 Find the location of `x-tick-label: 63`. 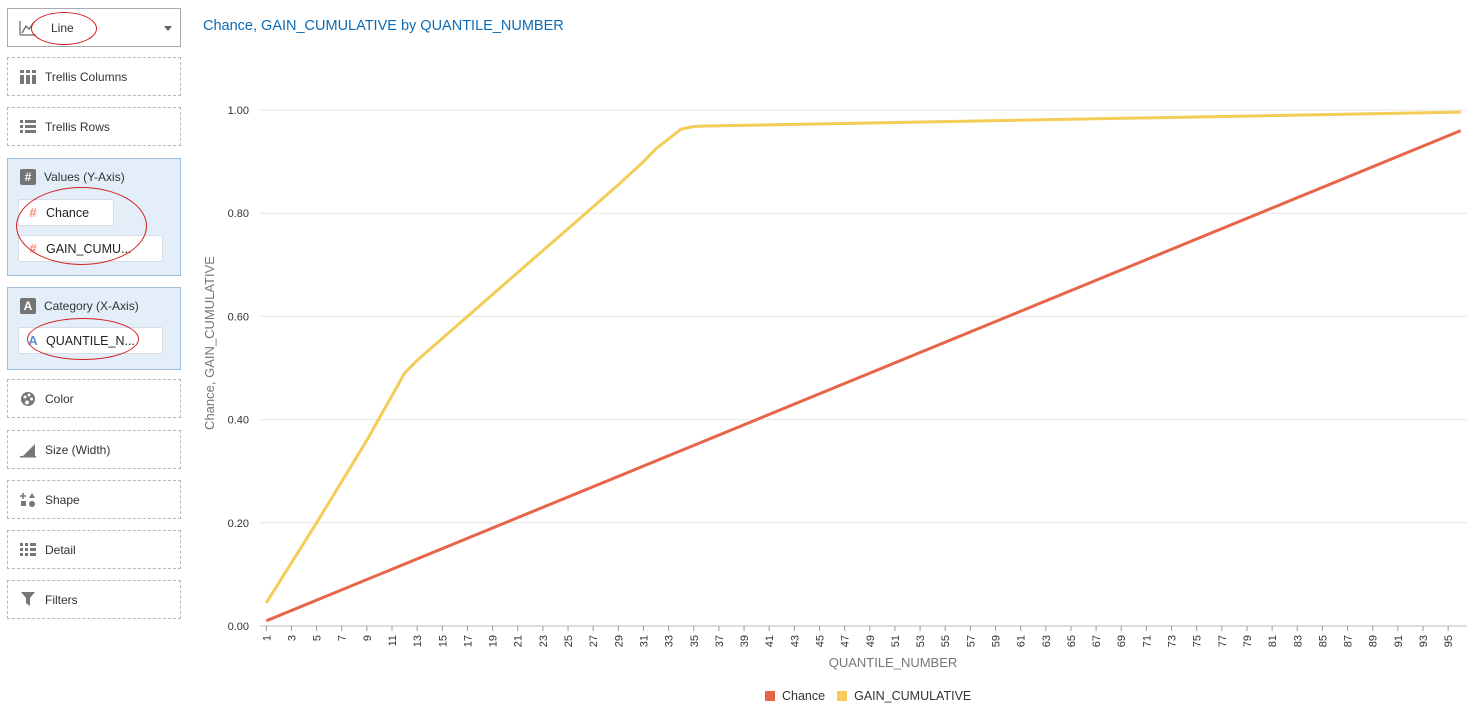

x-tick-label: 63 is located at coordinates (1047, 641).